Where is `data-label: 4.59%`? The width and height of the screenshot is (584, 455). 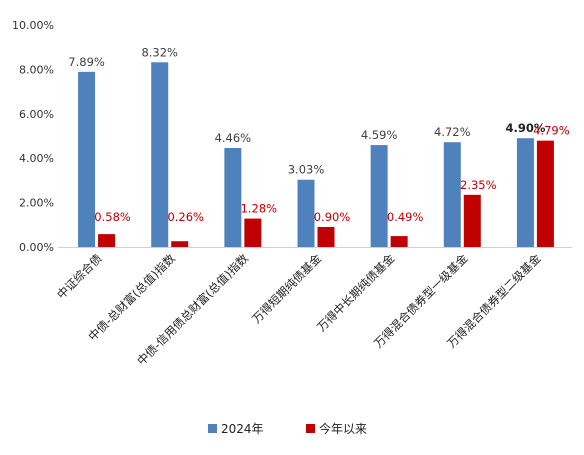 data-label: 4.59% is located at coordinates (379, 135).